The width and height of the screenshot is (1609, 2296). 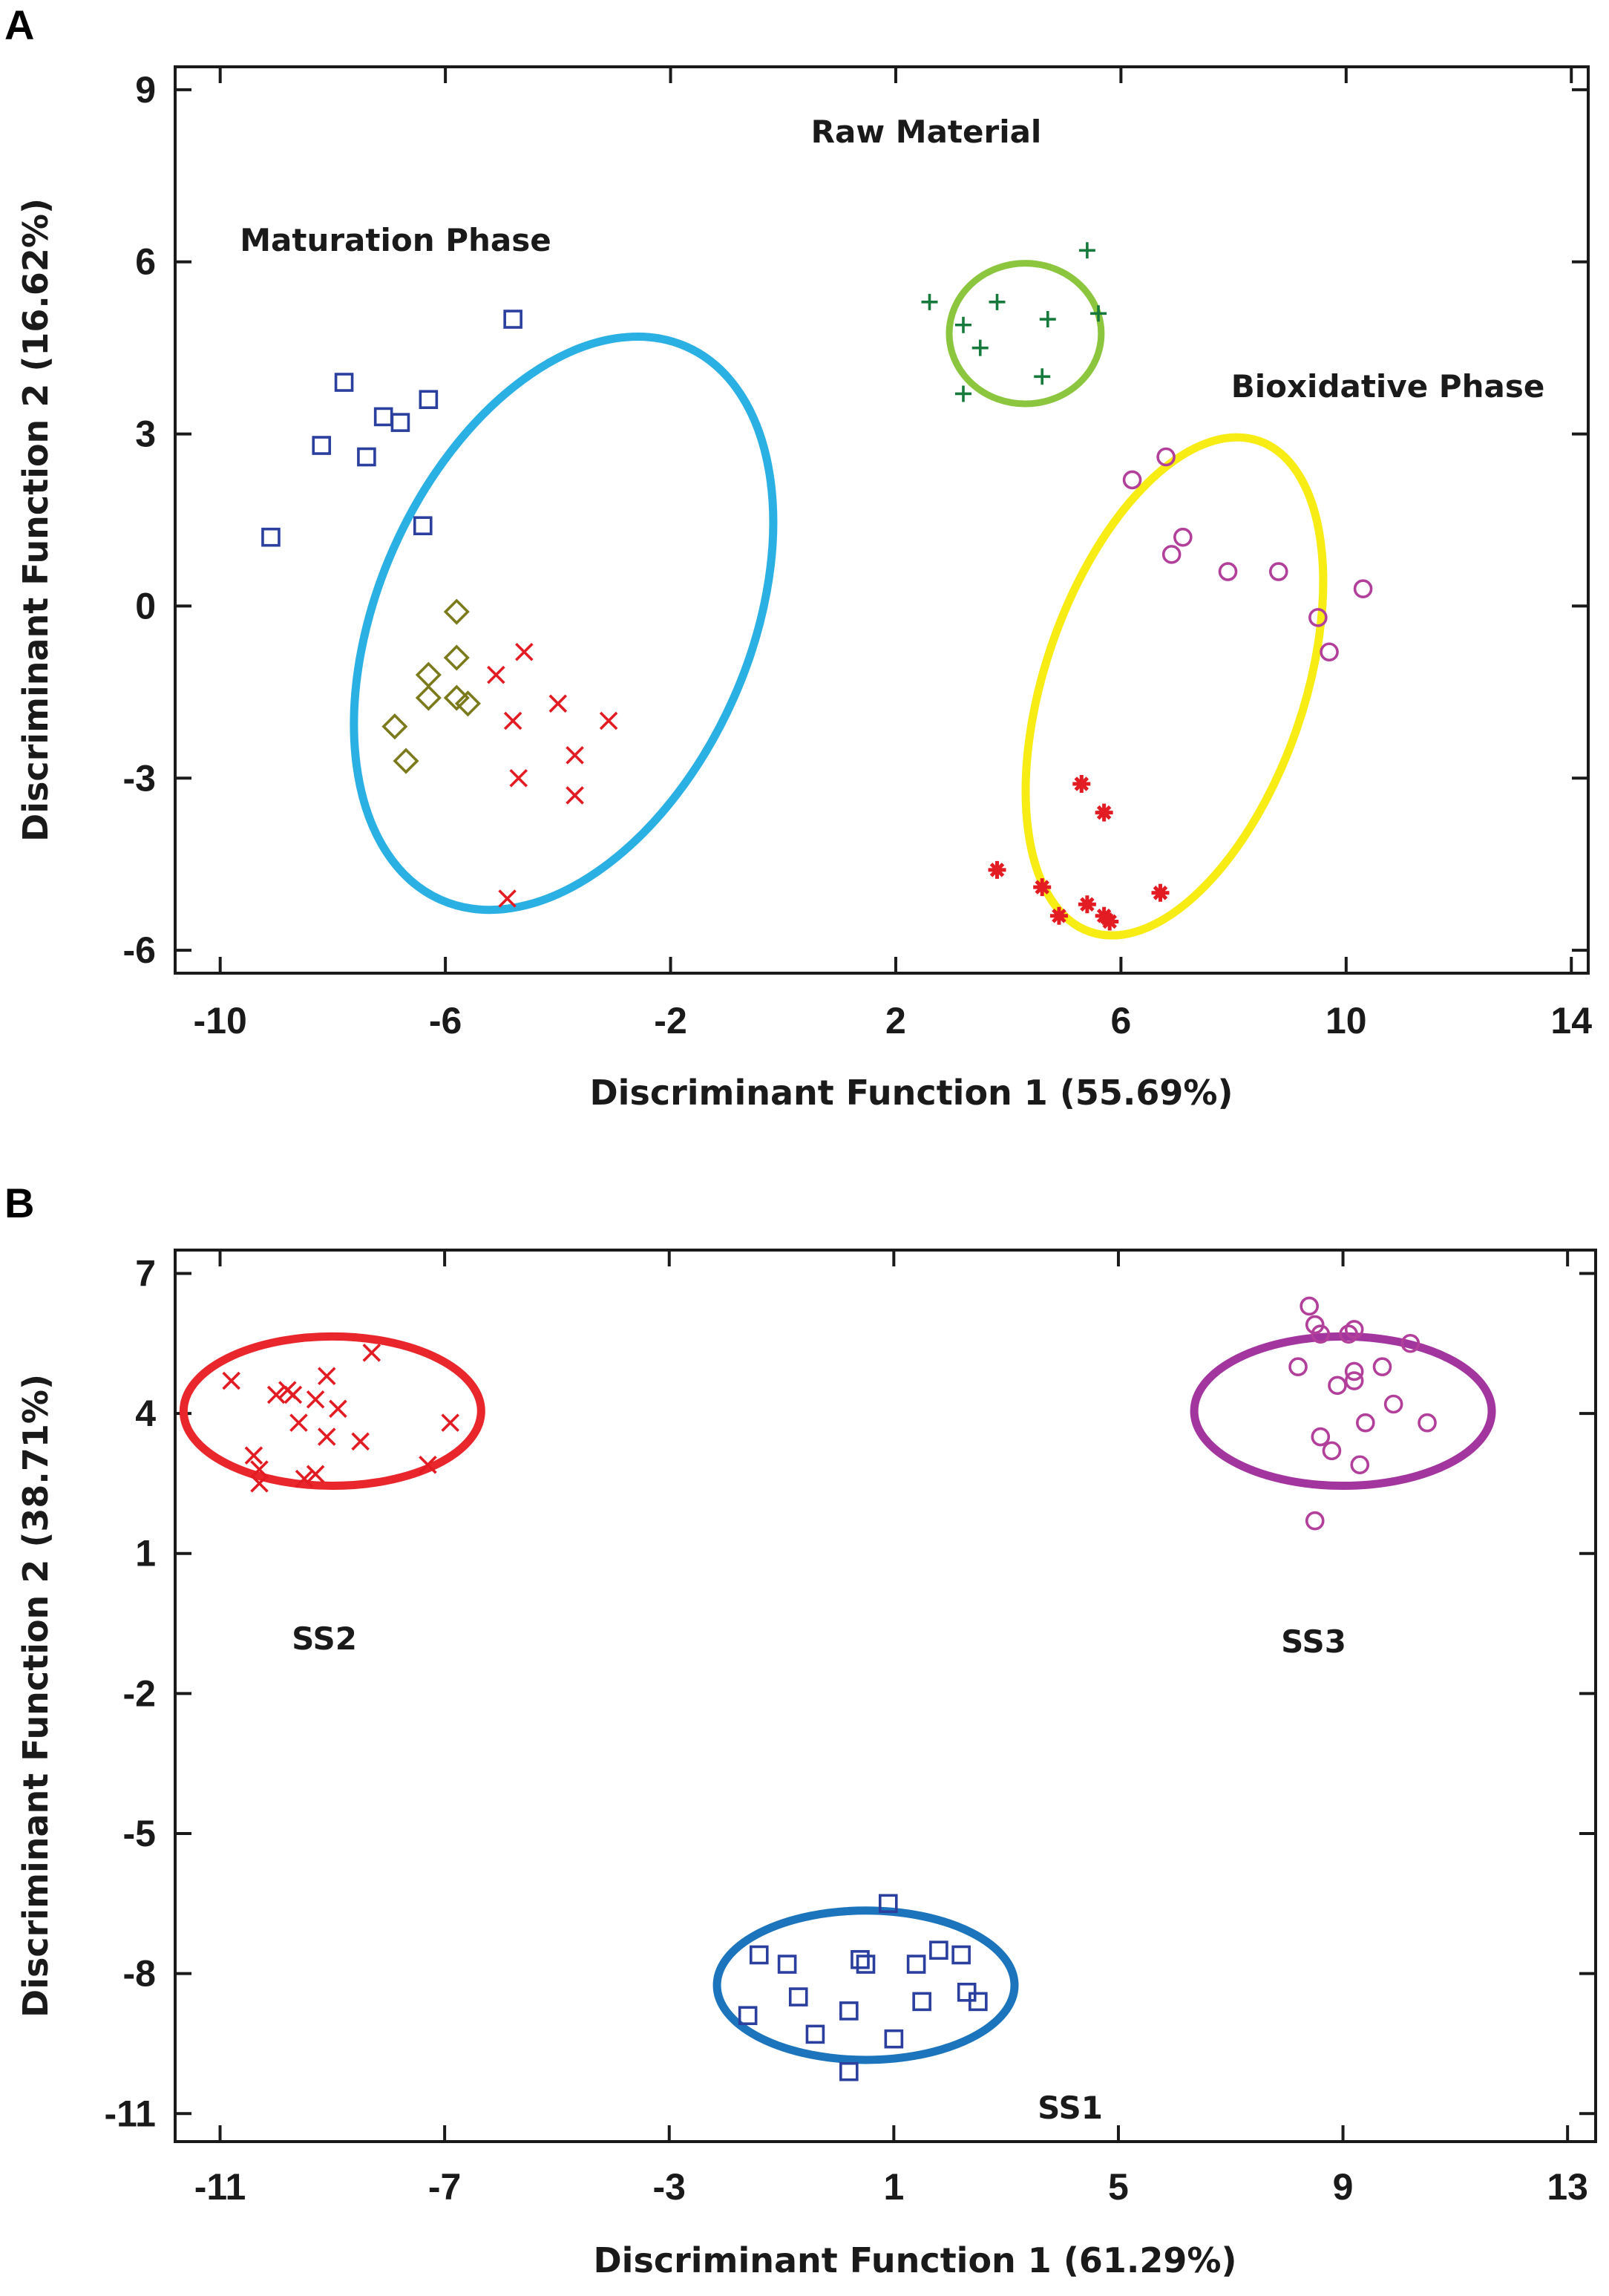 What do you see at coordinates (1388, 387) in the screenshot?
I see `group-label-bioxidative-phase: Bioxidative Phase` at bounding box center [1388, 387].